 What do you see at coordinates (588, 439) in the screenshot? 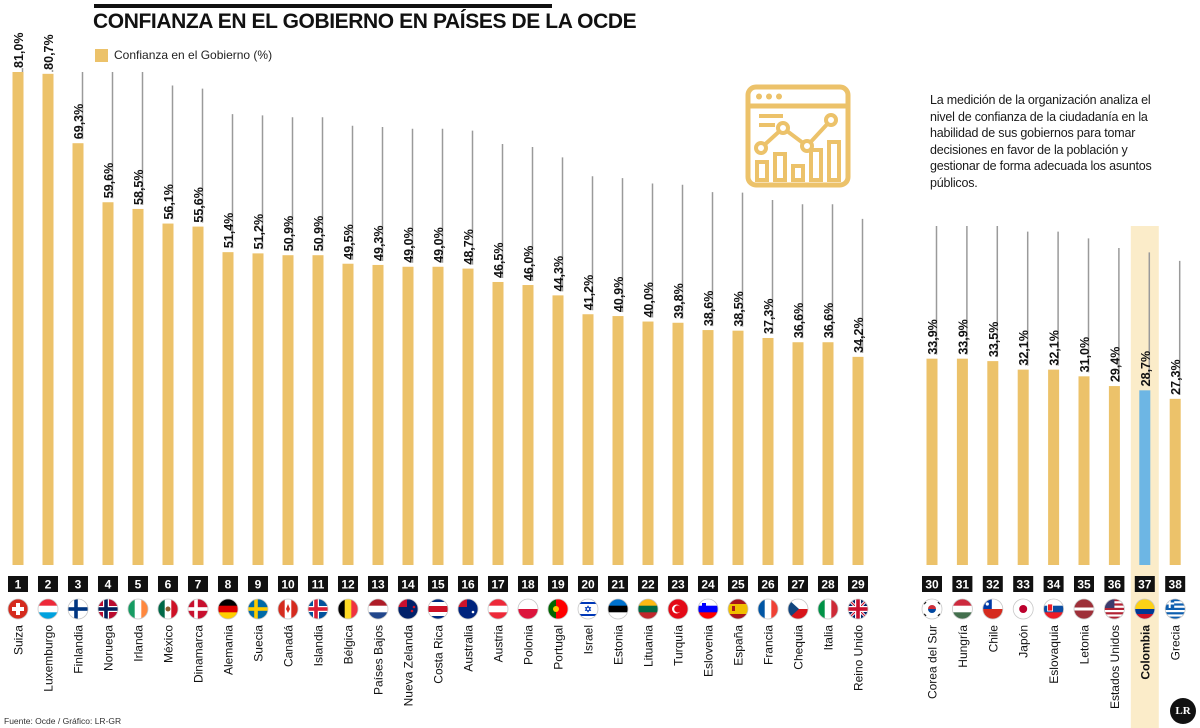
I see `bar-israel` at bounding box center [588, 439].